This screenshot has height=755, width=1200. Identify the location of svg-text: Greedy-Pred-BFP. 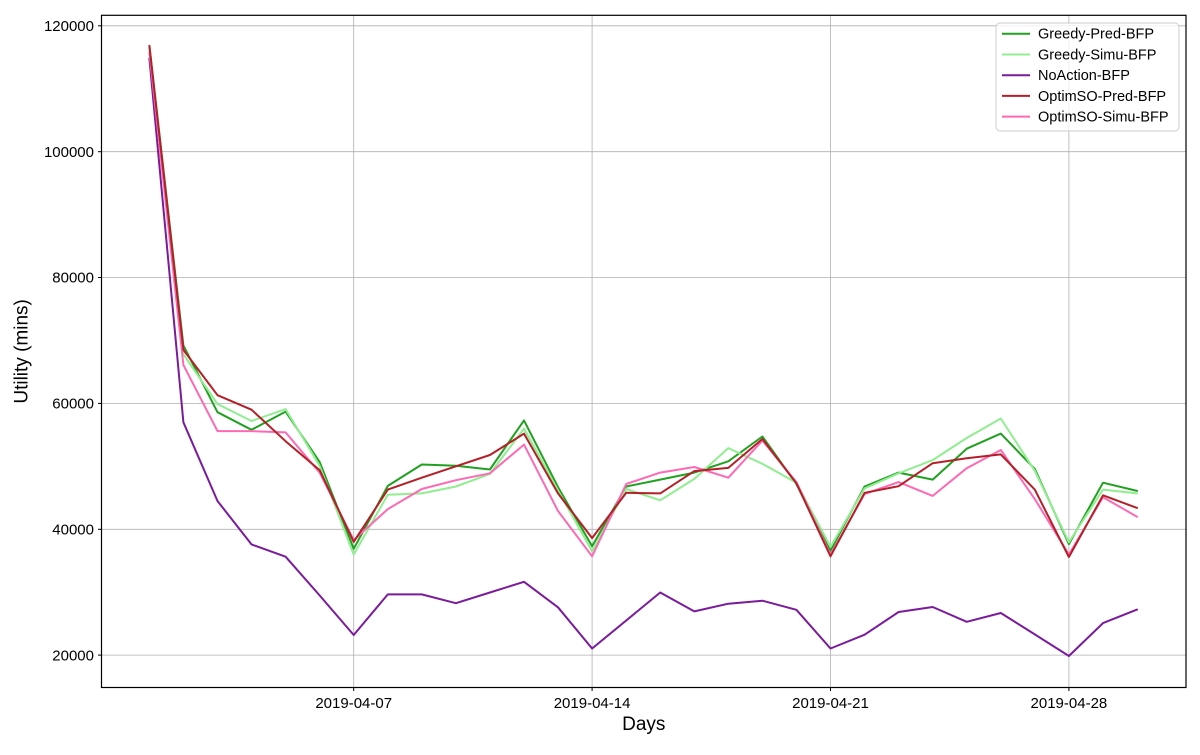
(1096, 35).